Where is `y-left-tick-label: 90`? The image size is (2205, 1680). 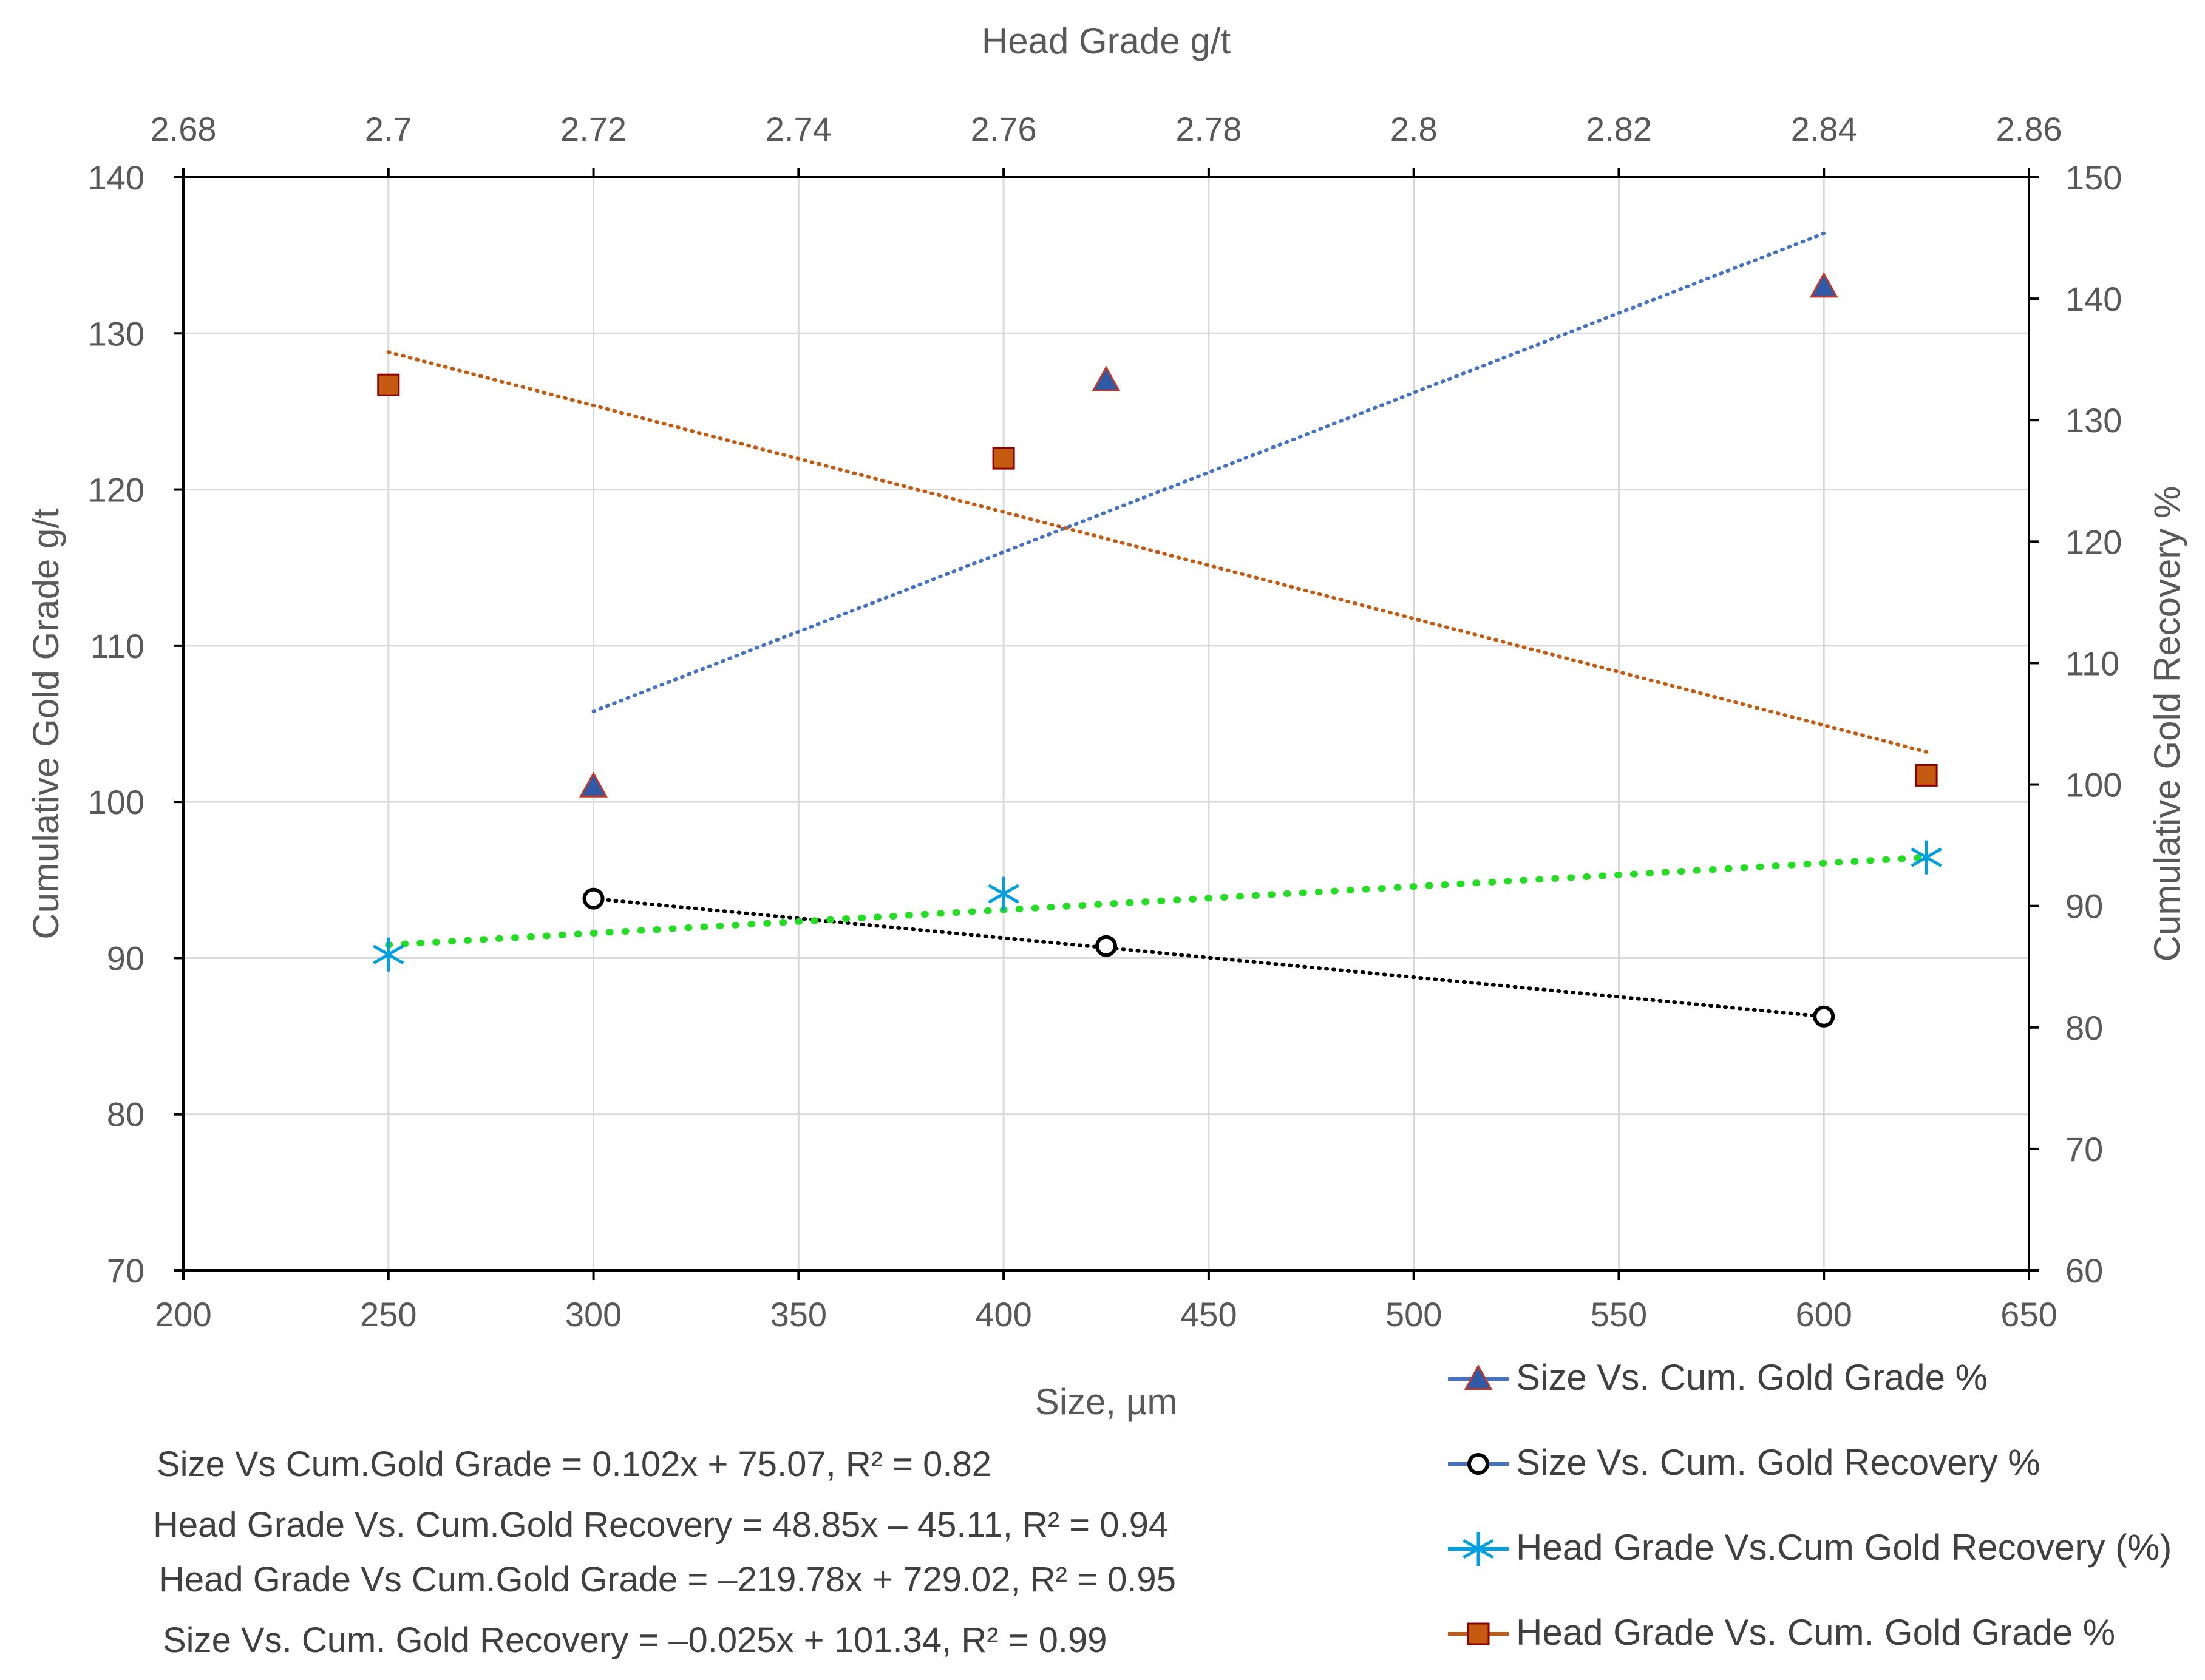 y-left-tick-label: 90 is located at coordinates (125, 958).